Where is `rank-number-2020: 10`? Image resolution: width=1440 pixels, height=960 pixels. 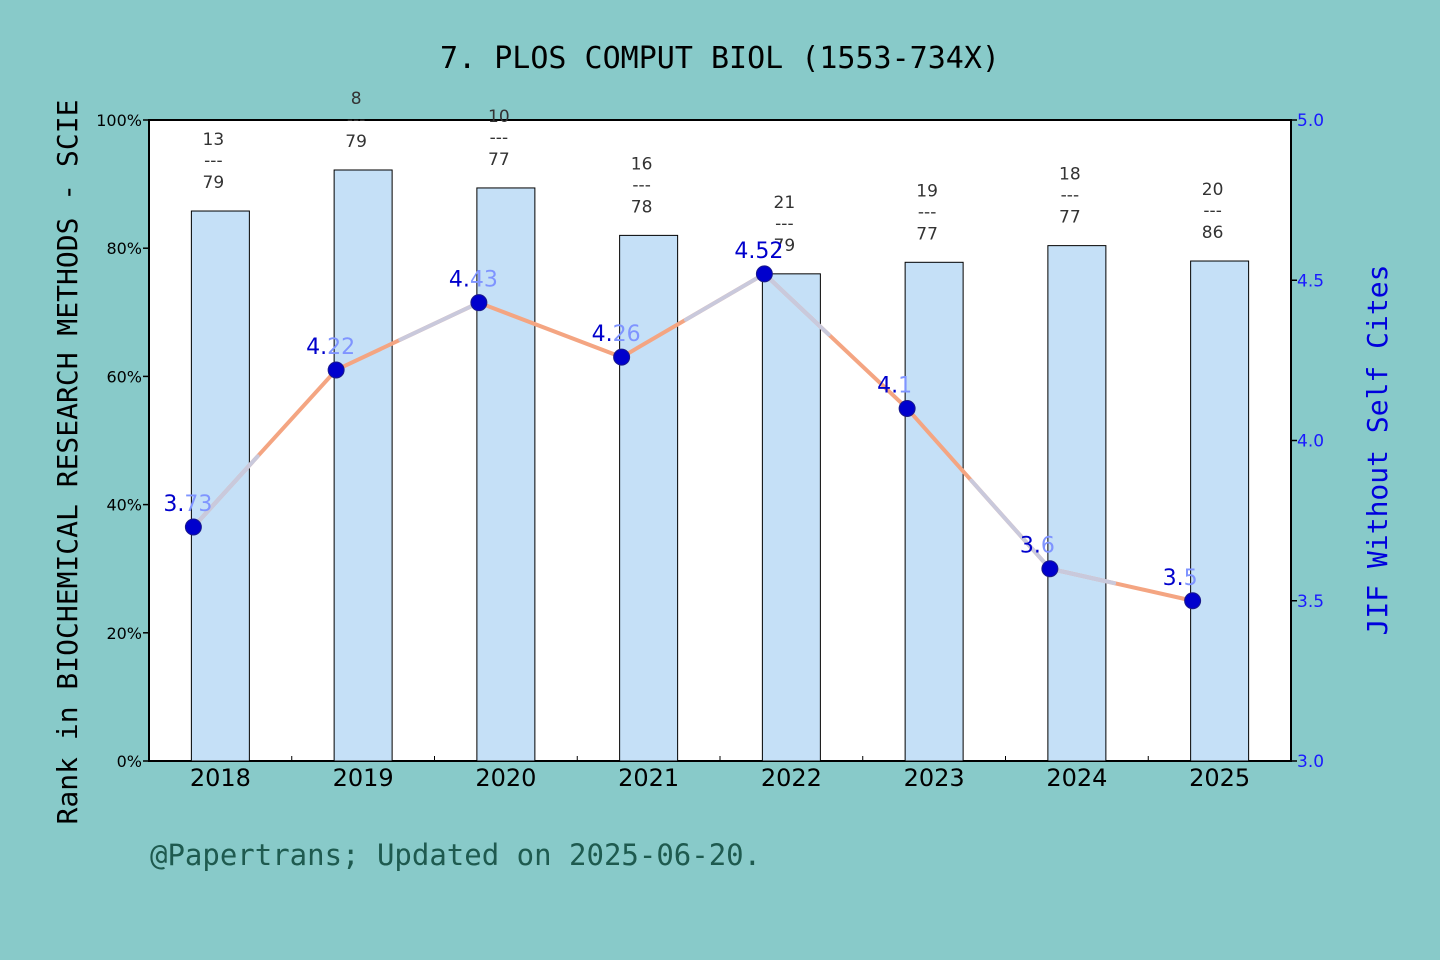
rank-number-2020: 10 is located at coordinates (499, 117).